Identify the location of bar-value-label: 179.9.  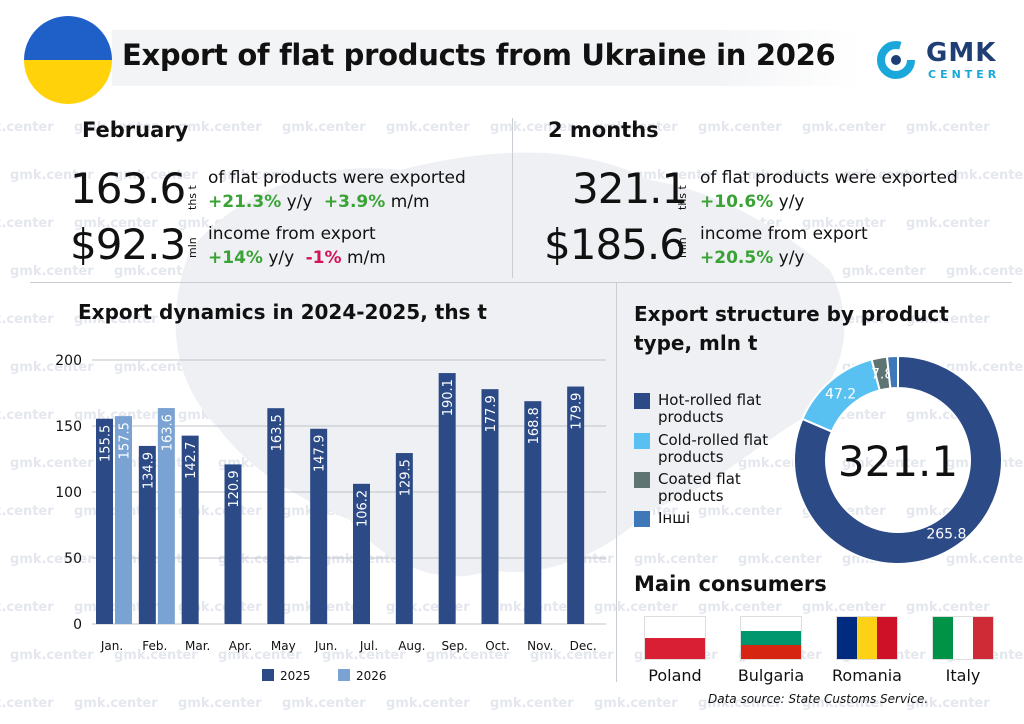
(577, 411).